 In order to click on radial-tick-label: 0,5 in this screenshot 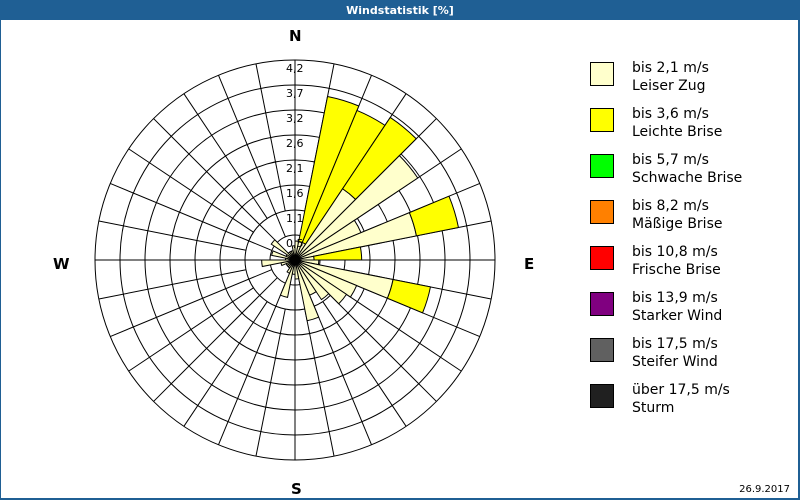, I will do `click(295, 243)`.